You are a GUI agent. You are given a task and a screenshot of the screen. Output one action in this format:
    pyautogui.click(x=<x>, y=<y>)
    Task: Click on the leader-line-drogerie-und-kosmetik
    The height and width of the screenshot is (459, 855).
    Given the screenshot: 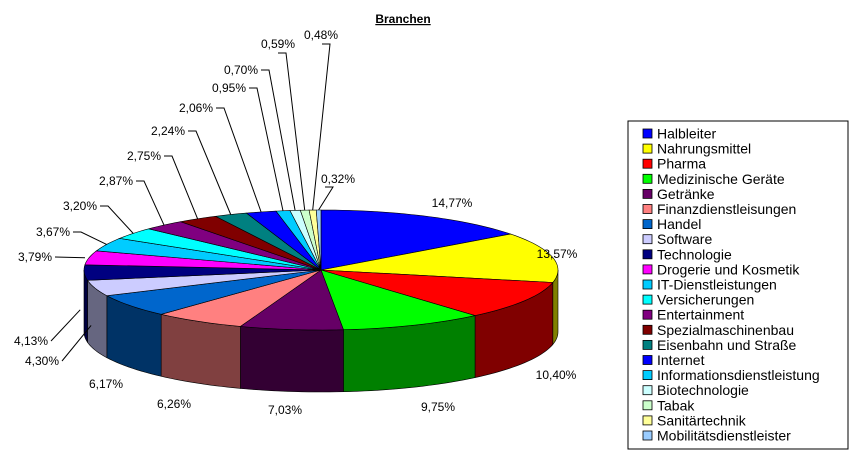 What is the action you would take?
    pyautogui.click(x=70, y=257)
    